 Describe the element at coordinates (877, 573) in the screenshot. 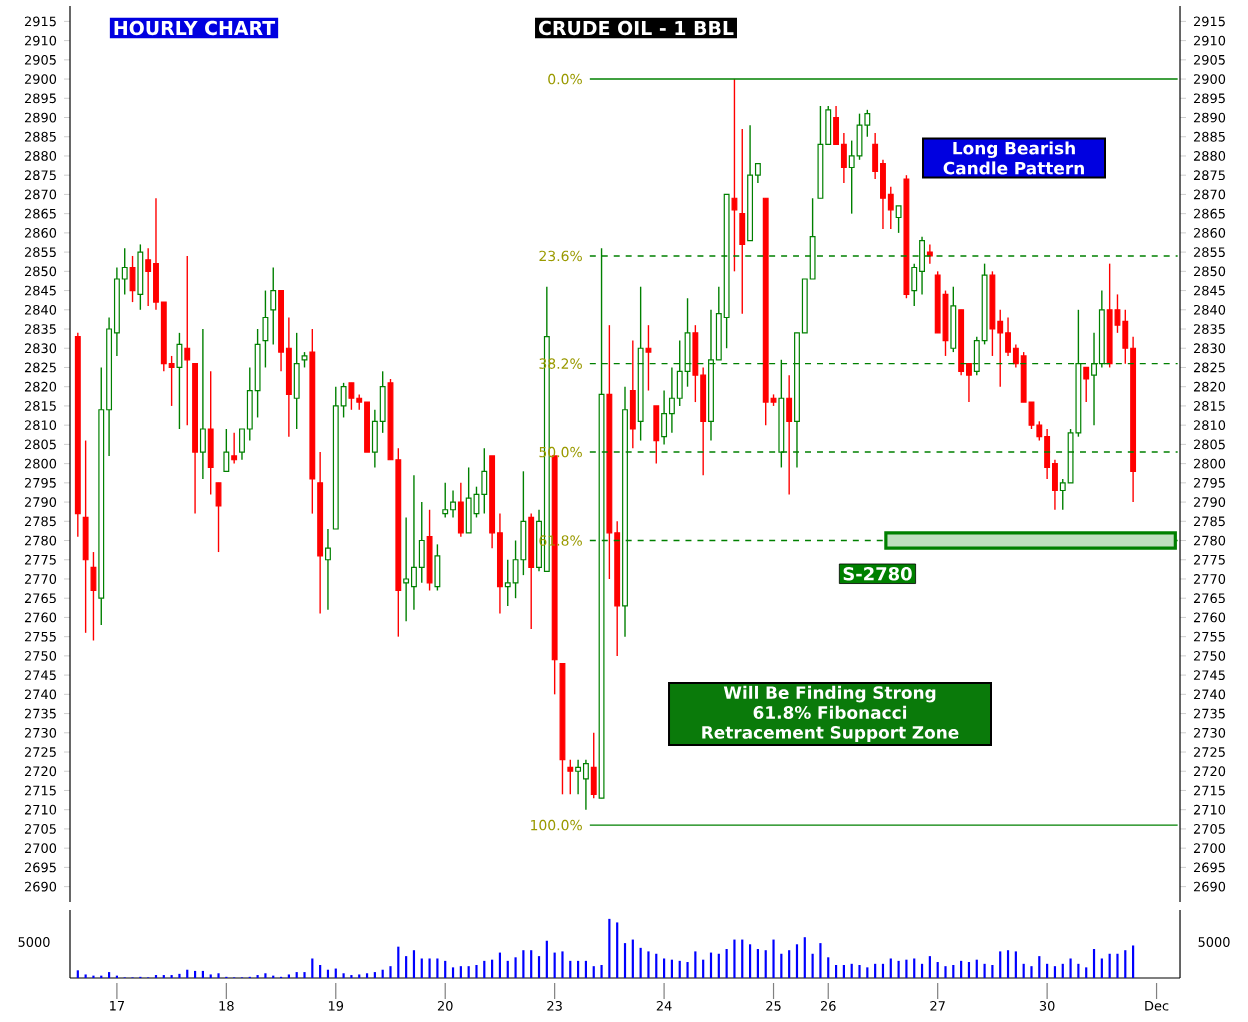

I see `band-label: S-2780` at that location.